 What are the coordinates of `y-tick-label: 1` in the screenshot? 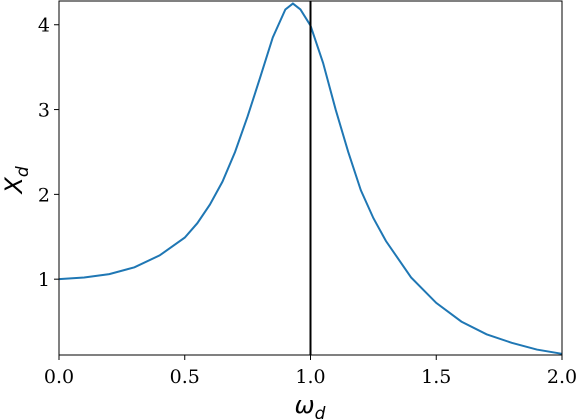 It's located at (44, 280).